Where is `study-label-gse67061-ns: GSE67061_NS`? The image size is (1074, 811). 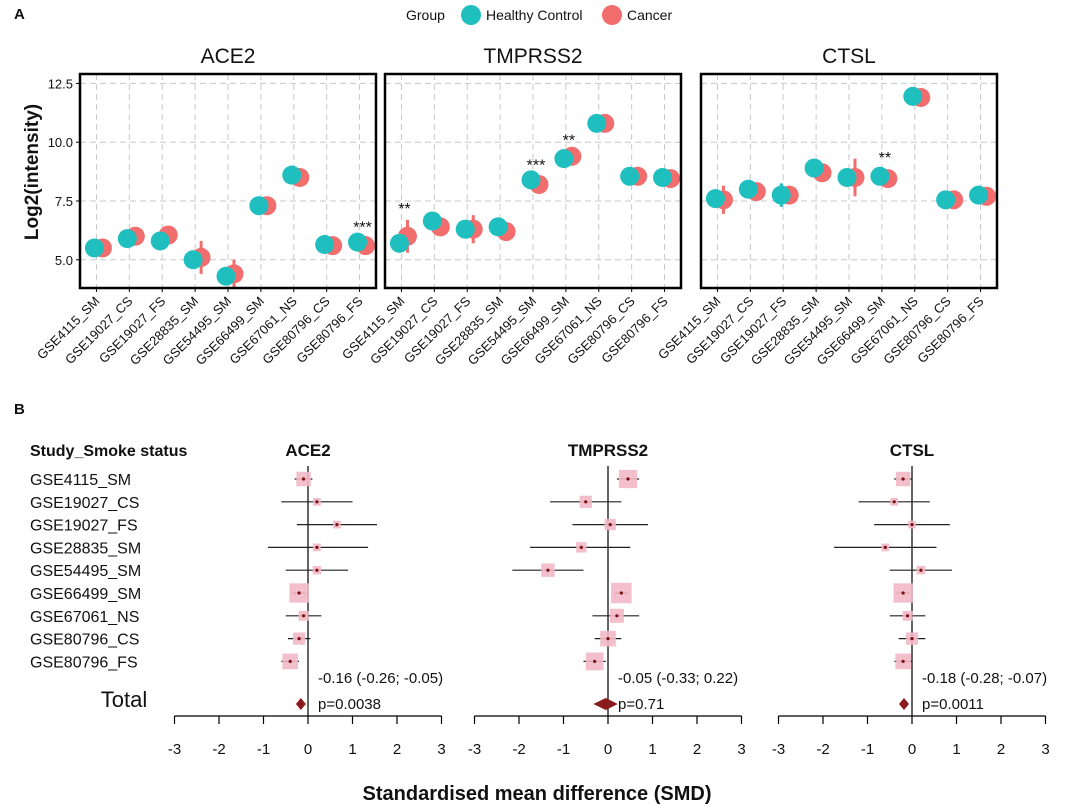
study-label-gse67061-ns: GSE67061_NS is located at coordinates (84, 617).